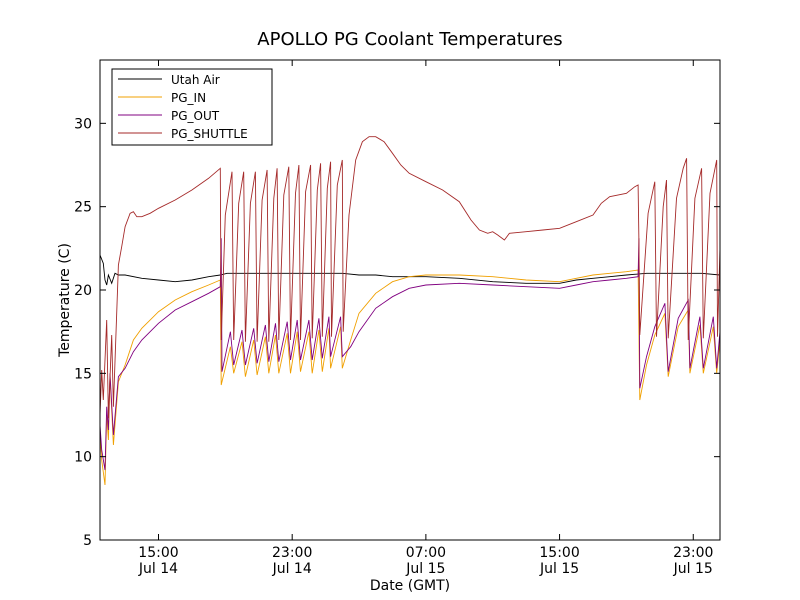 This screenshot has height=600, width=800. I want to click on x-axis-label: Date (GMT), so click(410, 586).